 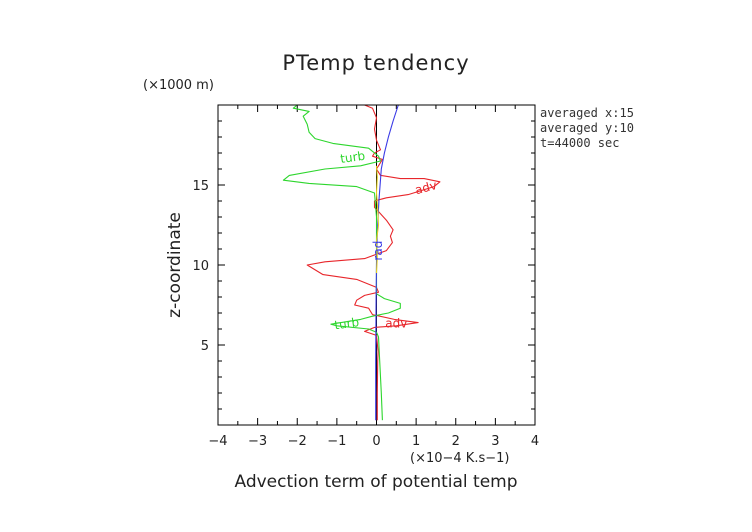 I want to click on chart-title: PTemp tendency, so click(x=375, y=63).